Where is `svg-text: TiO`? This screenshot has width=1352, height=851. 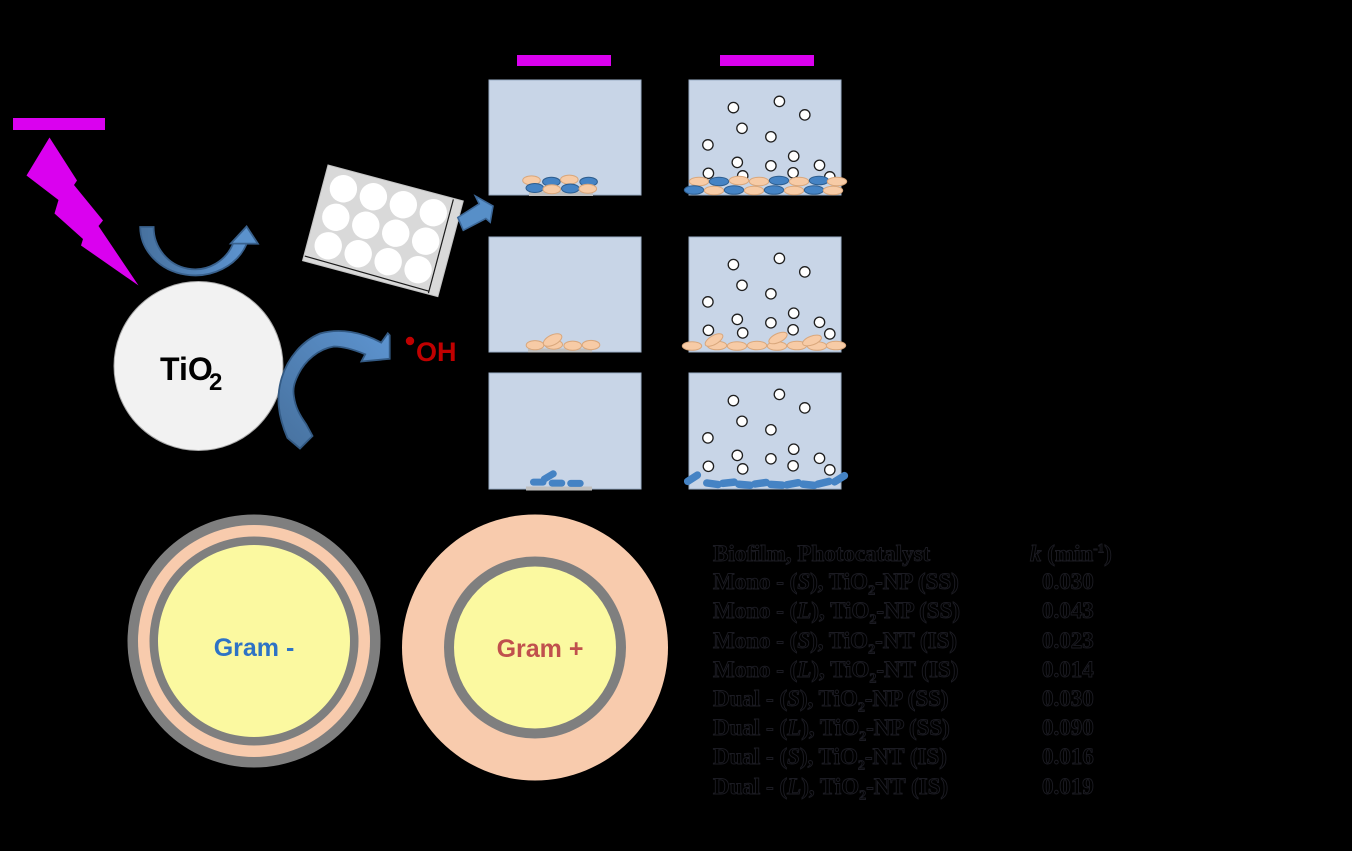 svg-text: TiO is located at coordinates (186, 369).